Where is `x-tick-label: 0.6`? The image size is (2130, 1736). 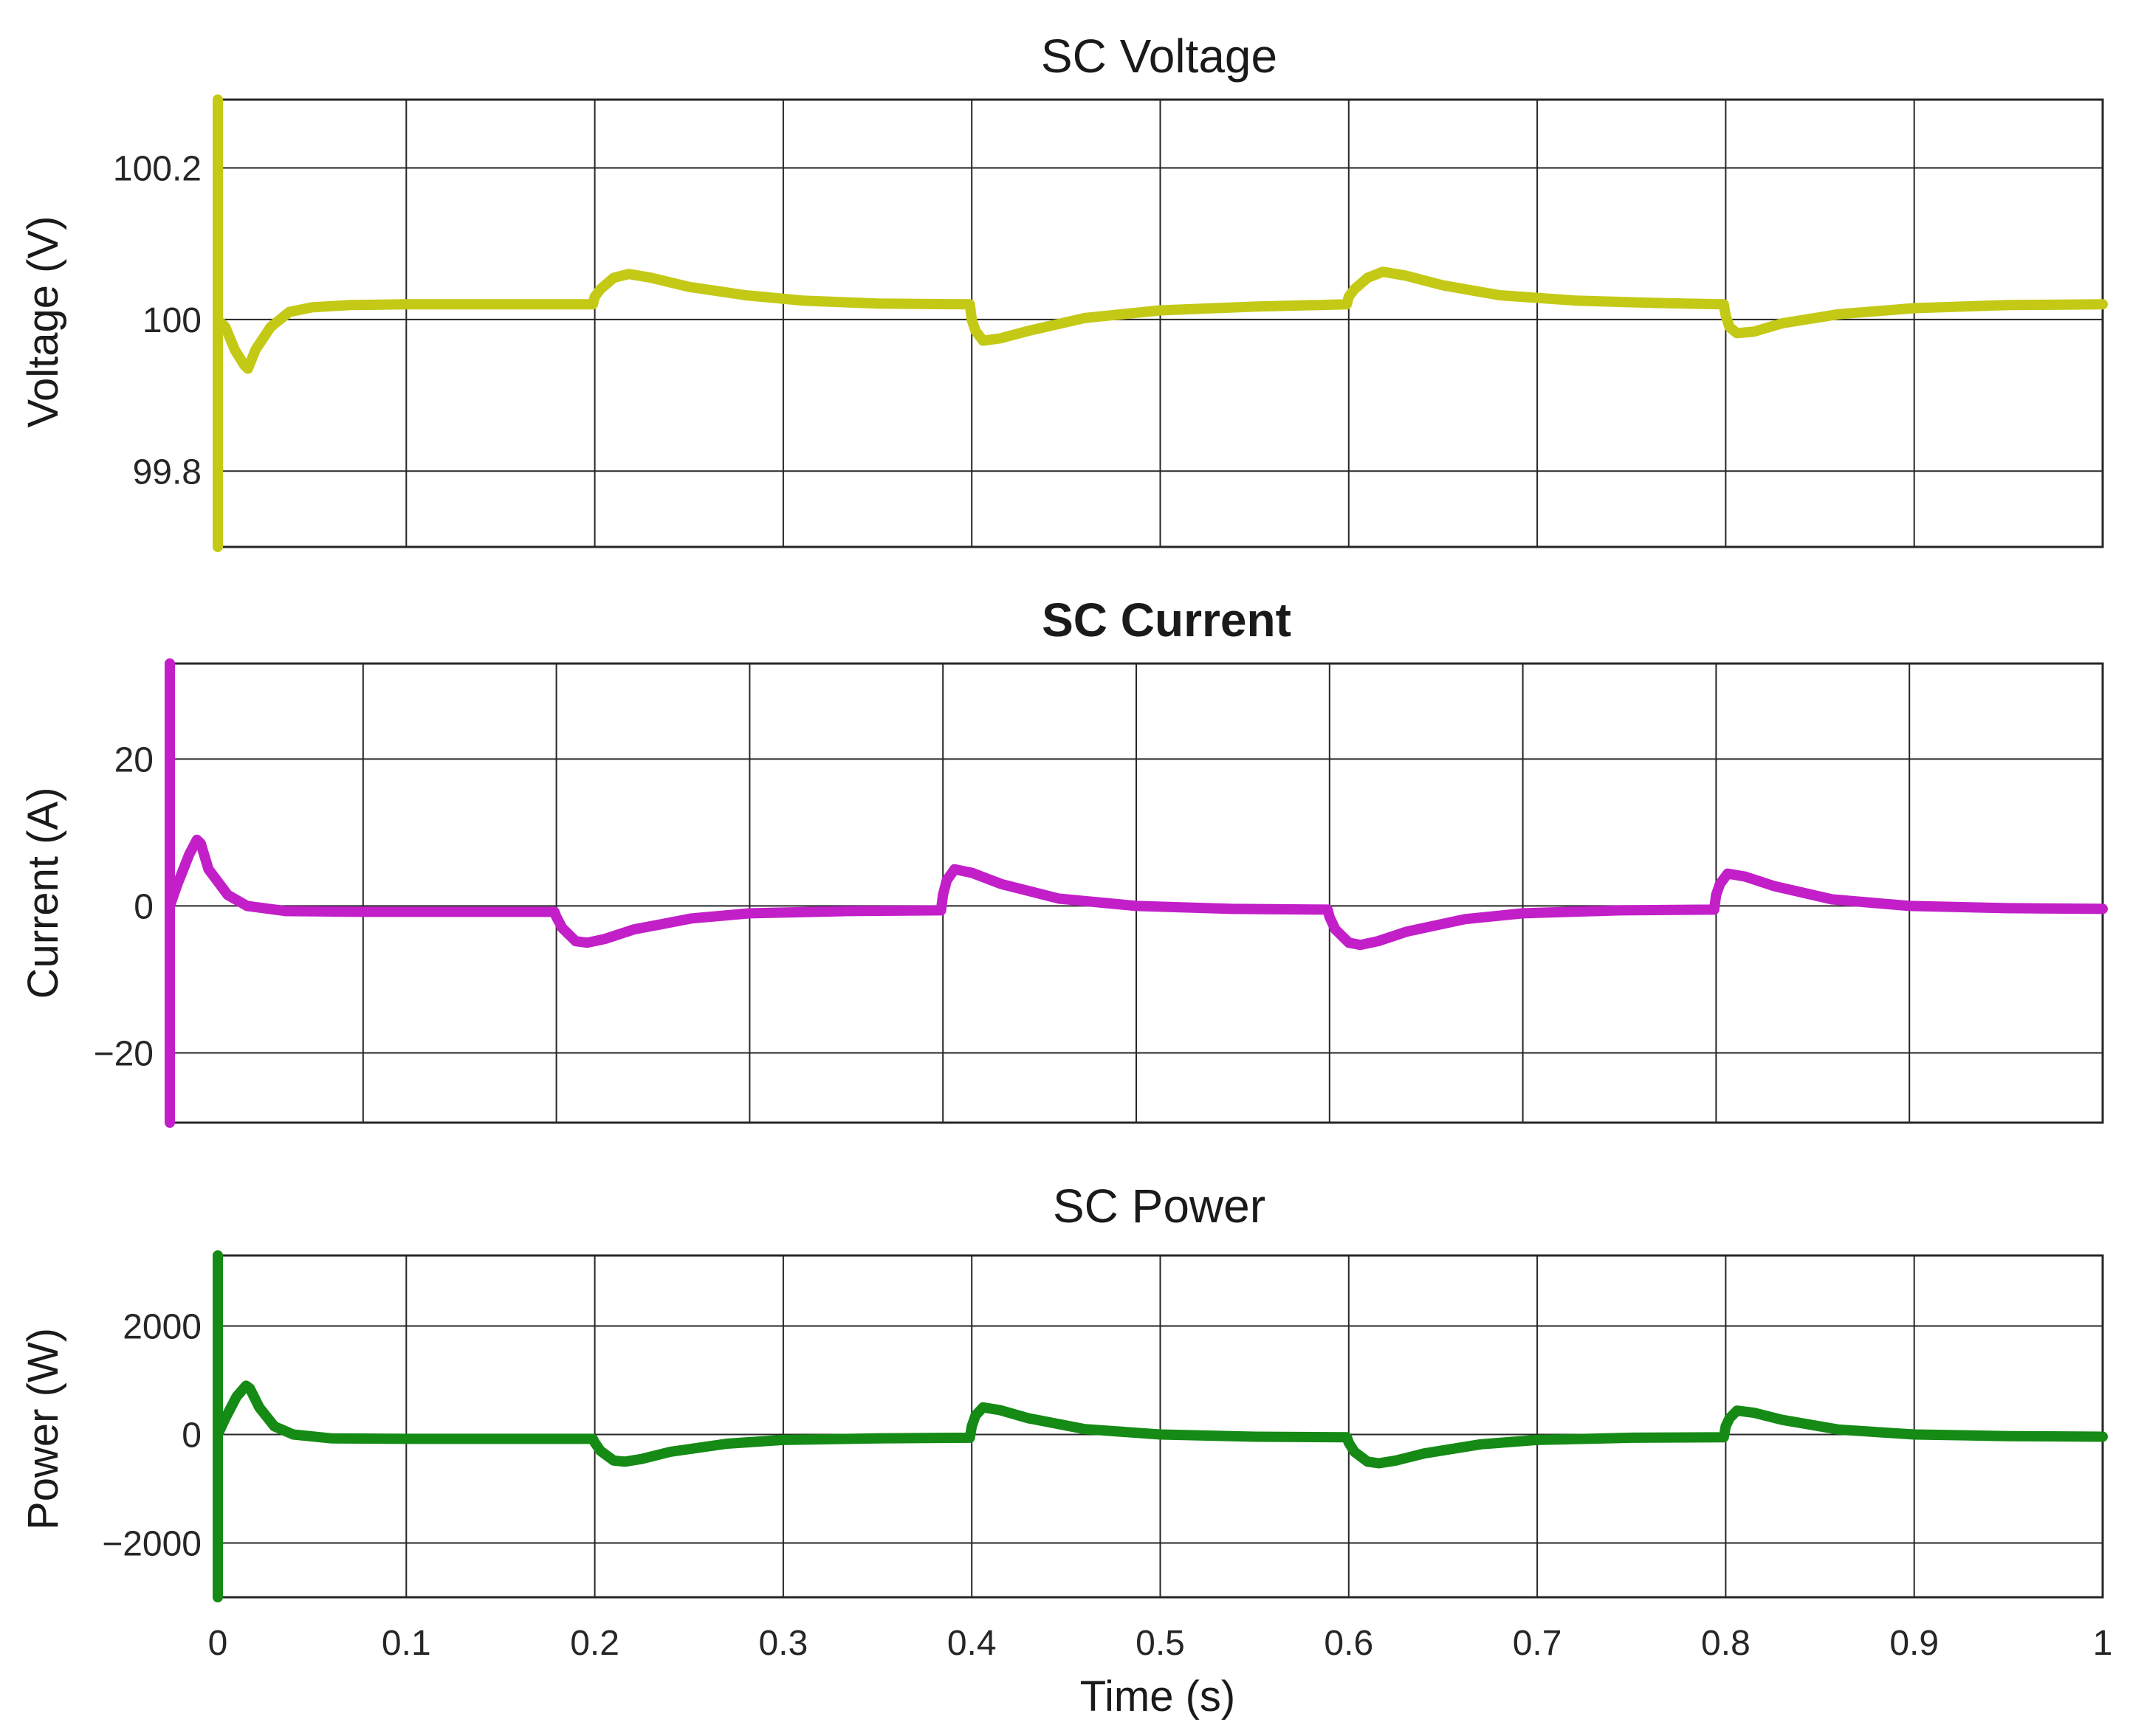
x-tick-label: 0.6 is located at coordinates (1348, 1643).